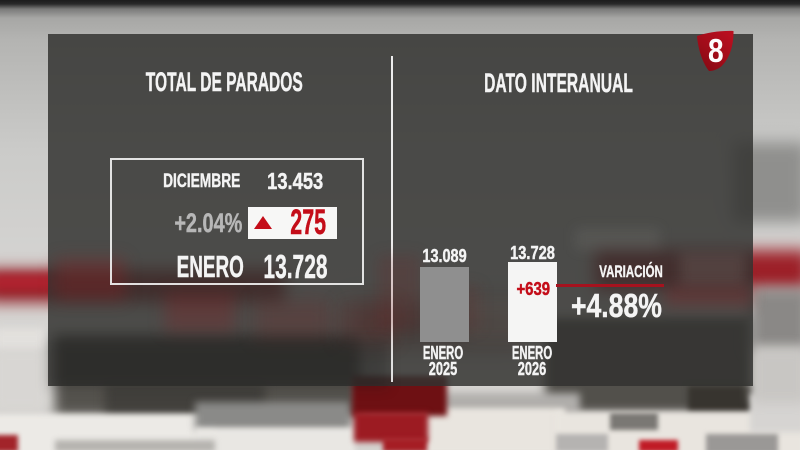 The width and height of the screenshot is (800, 450). Describe the element at coordinates (716, 51) in the screenshot. I see `svg-text: 8` at that location.